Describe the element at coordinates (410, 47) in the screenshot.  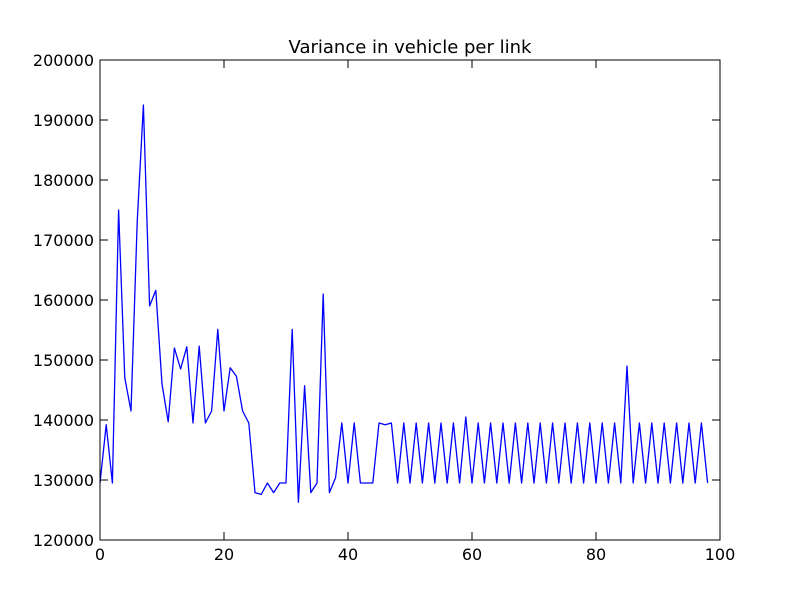
I see `chart-title: Variance in vehicle per link` at that location.